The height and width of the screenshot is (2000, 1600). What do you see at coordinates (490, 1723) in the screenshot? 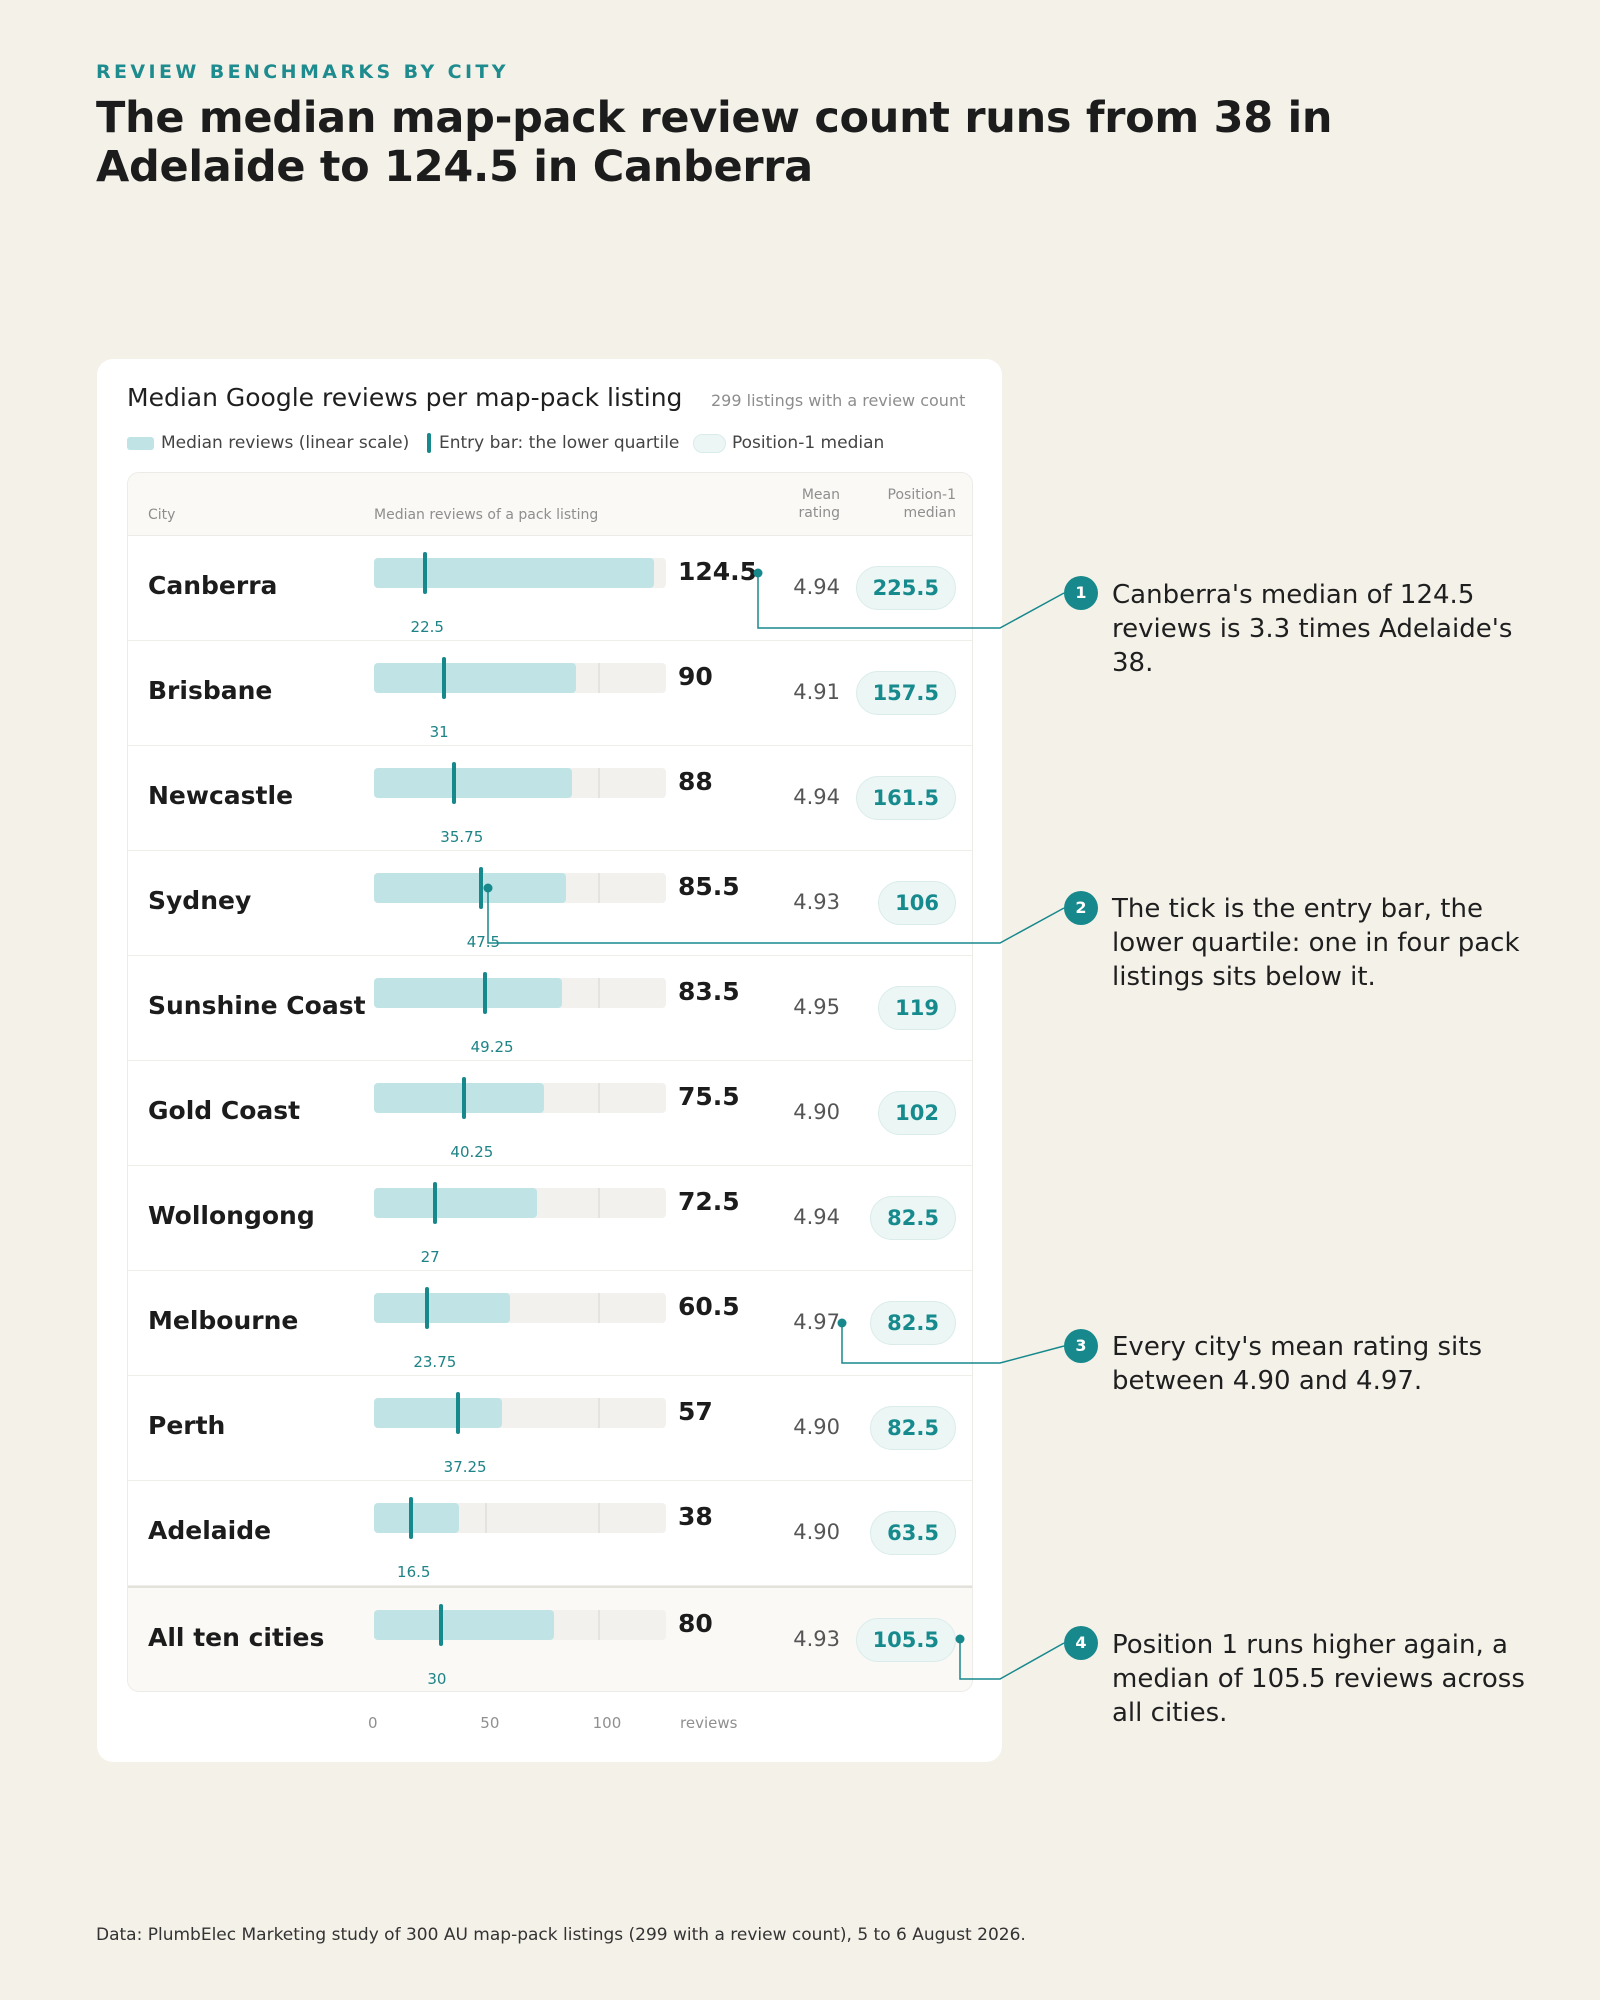
I see `x-tick-label: 50` at bounding box center [490, 1723].